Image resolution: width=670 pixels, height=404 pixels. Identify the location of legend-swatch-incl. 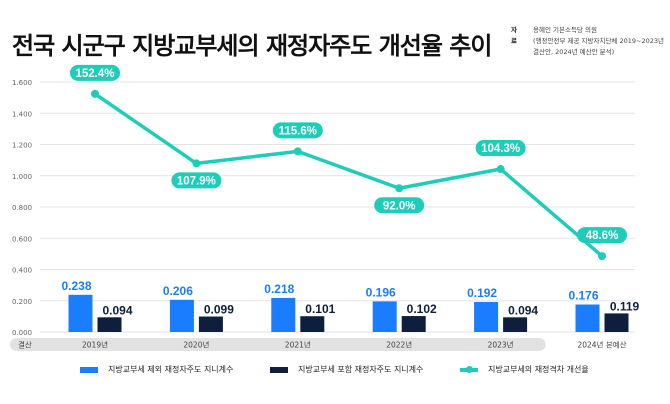
(279, 369).